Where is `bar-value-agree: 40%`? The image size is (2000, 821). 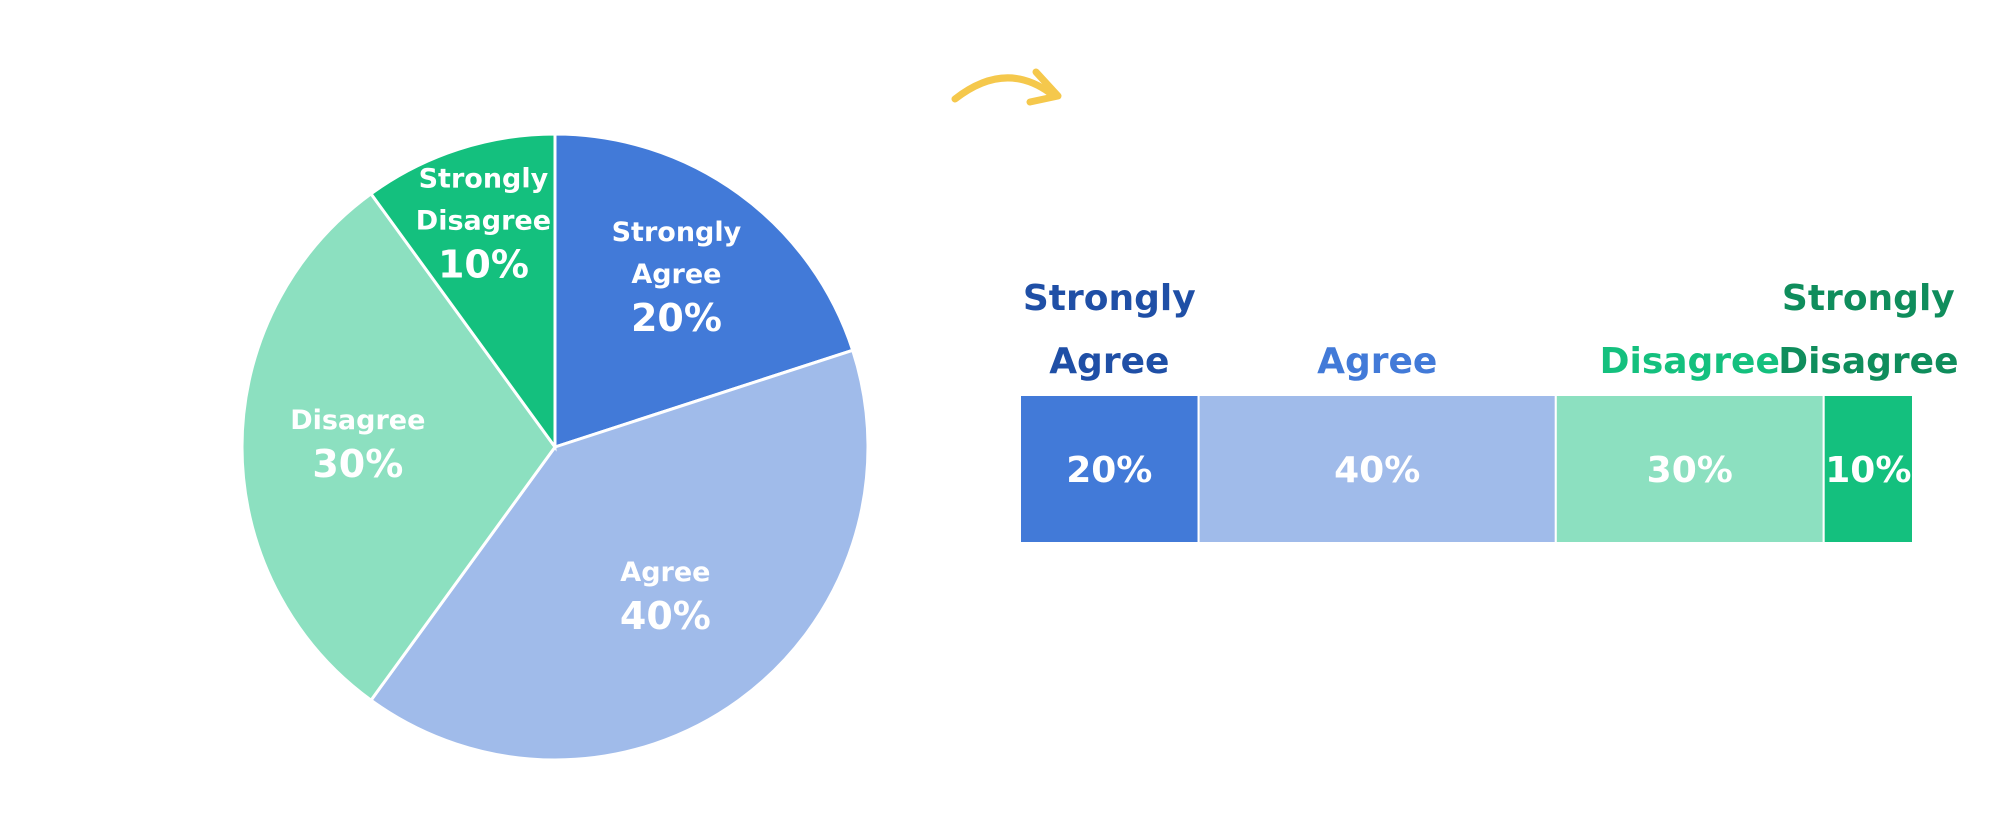 bar-value-agree: 40% is located at coordinates (1377, 470).